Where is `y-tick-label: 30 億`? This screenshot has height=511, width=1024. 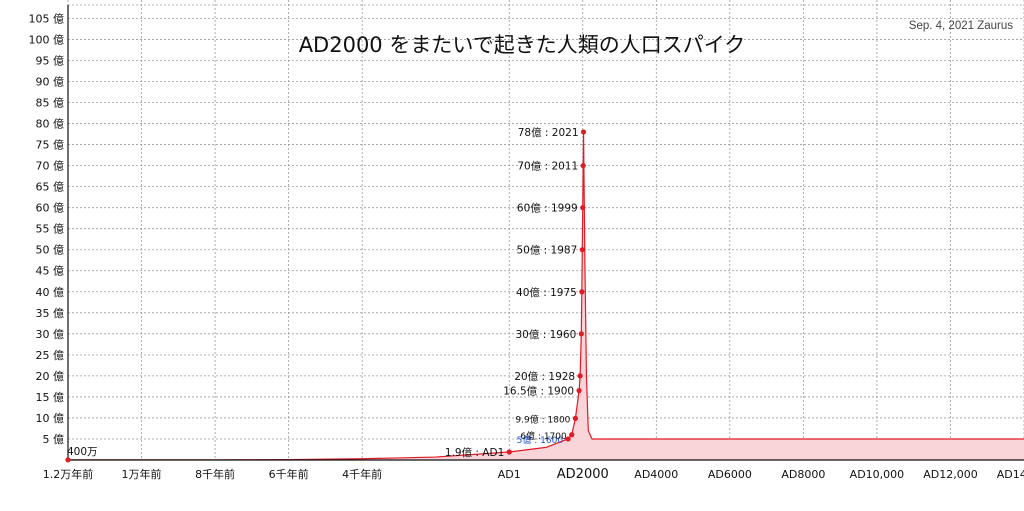
y-tick-label: 30 億 is located at coordinates (50, 334).